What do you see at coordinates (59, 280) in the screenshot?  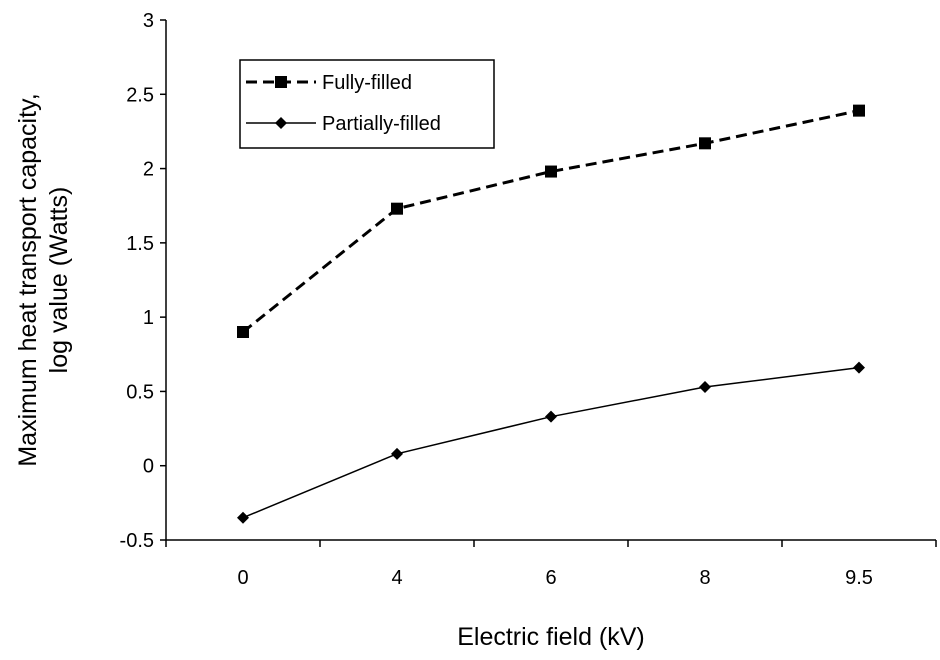 I see `y-axis-label-line: log value (Watts)` at bounding box center [59, 280].